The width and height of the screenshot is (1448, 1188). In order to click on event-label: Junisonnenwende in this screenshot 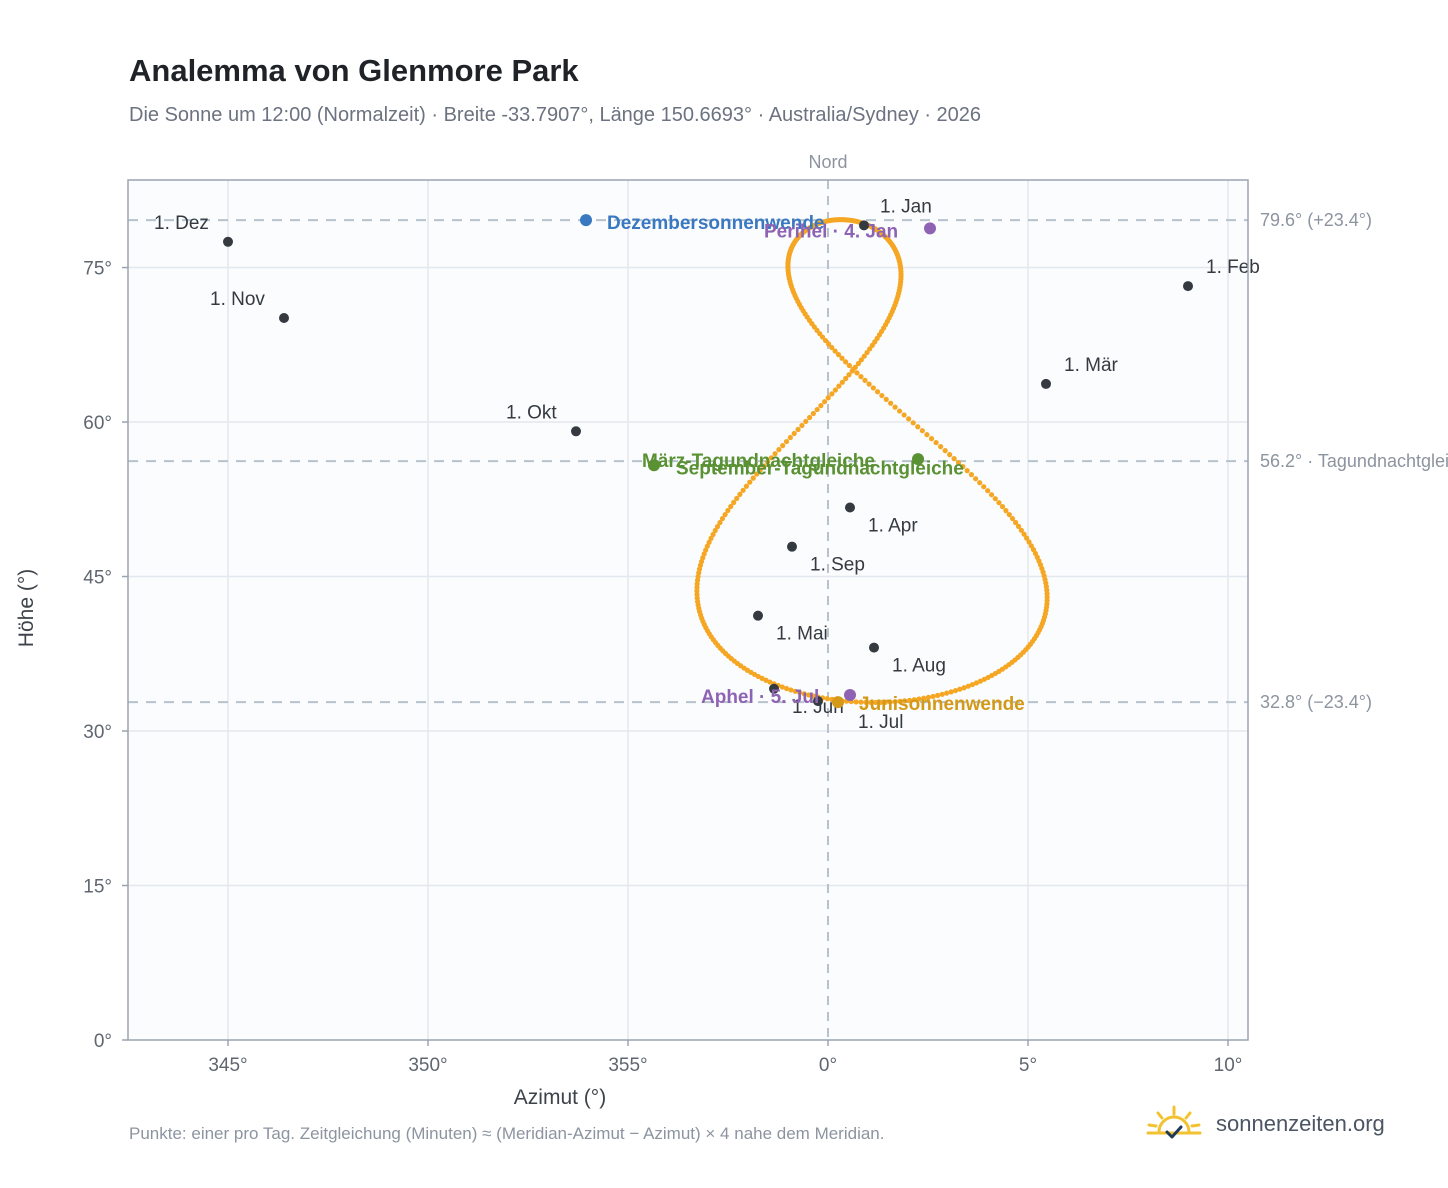, I will do `click(942, 704)`.